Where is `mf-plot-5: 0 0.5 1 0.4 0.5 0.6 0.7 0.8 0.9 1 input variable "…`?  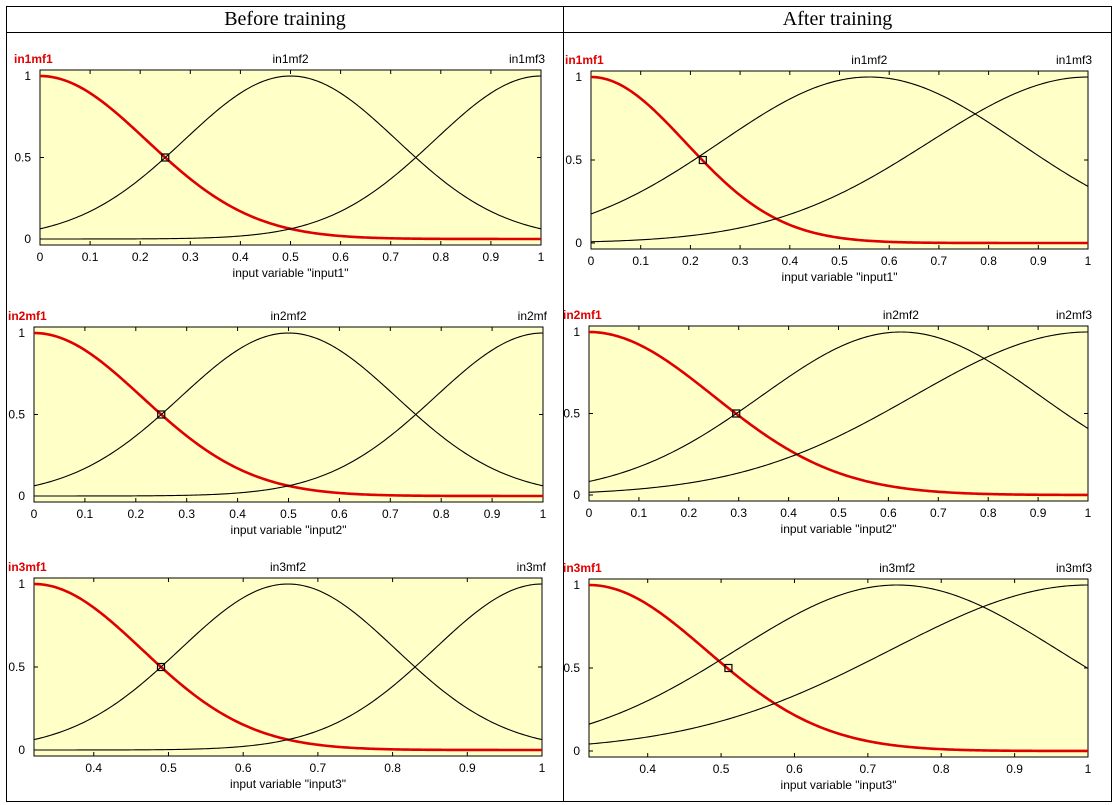
mf-plot-5: 0 0.5 1 0.4 0.5 0.6 0.7 0.8 0.9 1 input variable "… is located at coordinates (277, 675).